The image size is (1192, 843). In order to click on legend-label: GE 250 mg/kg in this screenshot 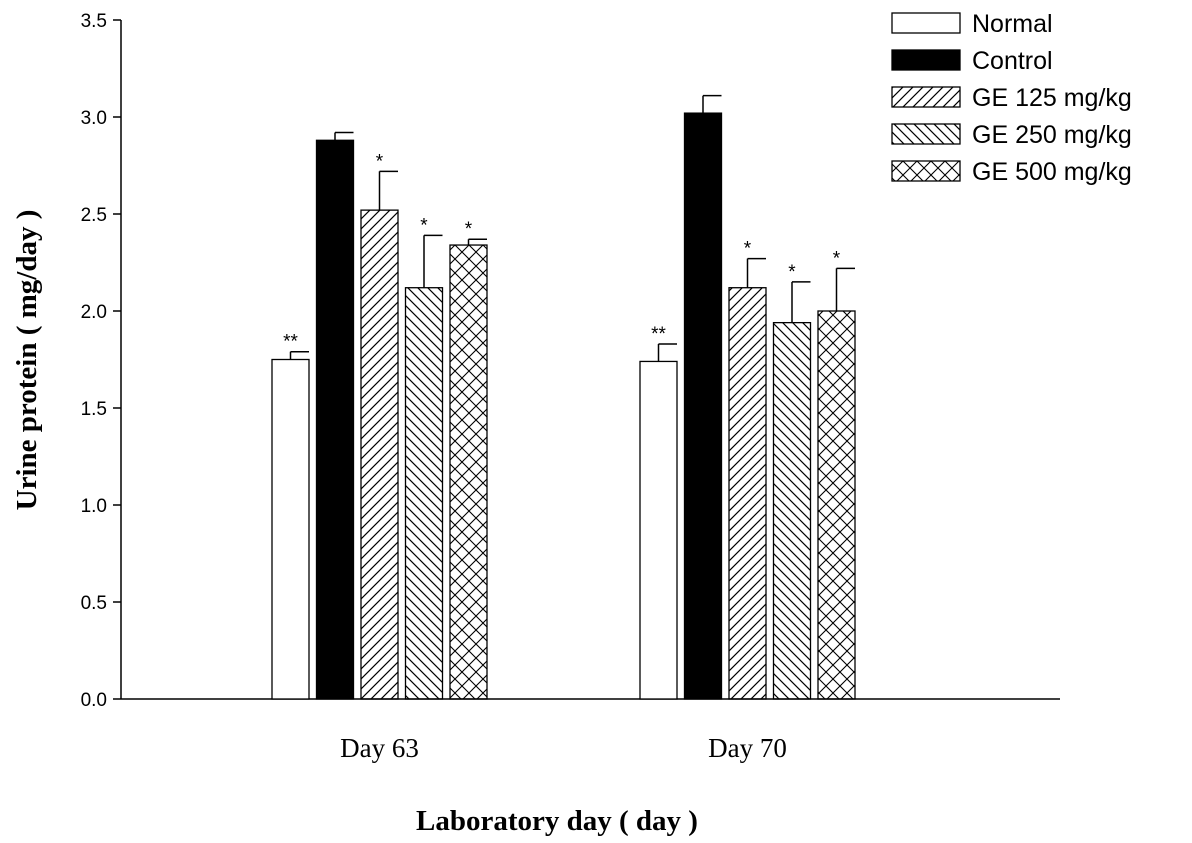, I will do `click(1052, 135)`.